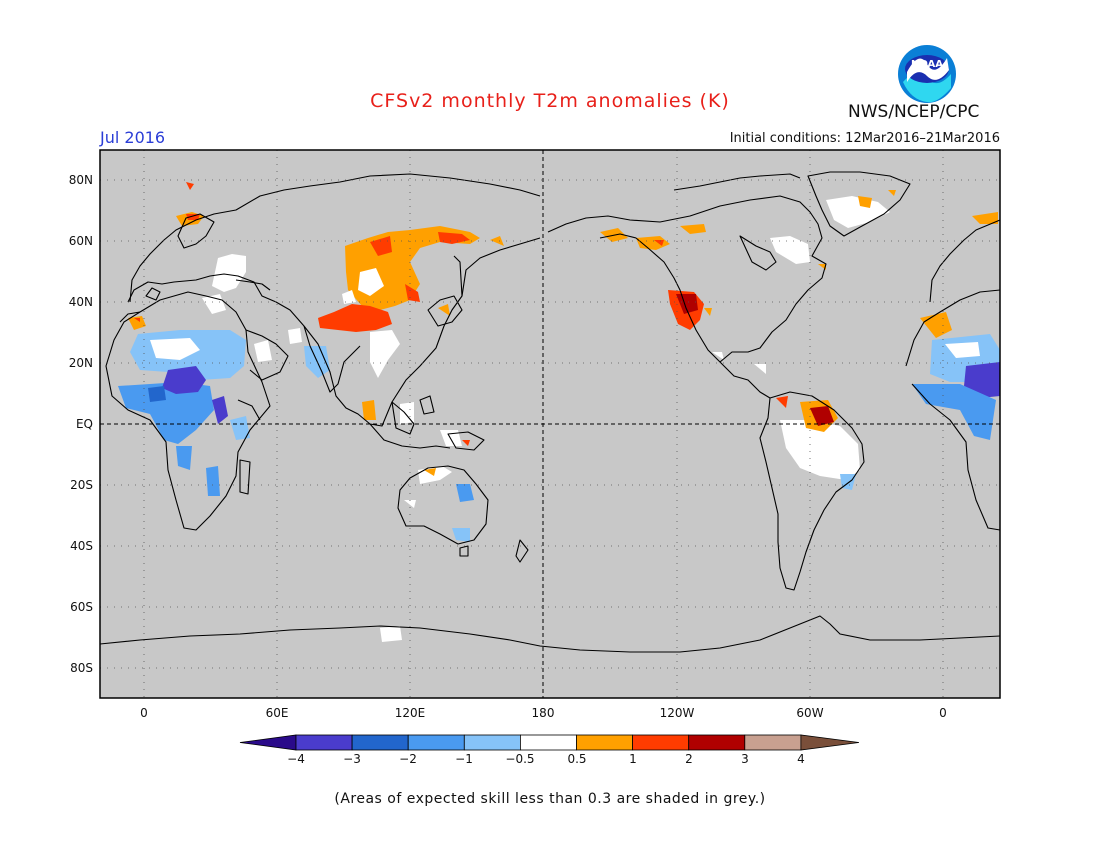 This screenshot has height=850, width=1100. What do you see at coordinates (81, 241) in the screenshot?
I see `lat-label: 60N` at bounding box center [81, 241].